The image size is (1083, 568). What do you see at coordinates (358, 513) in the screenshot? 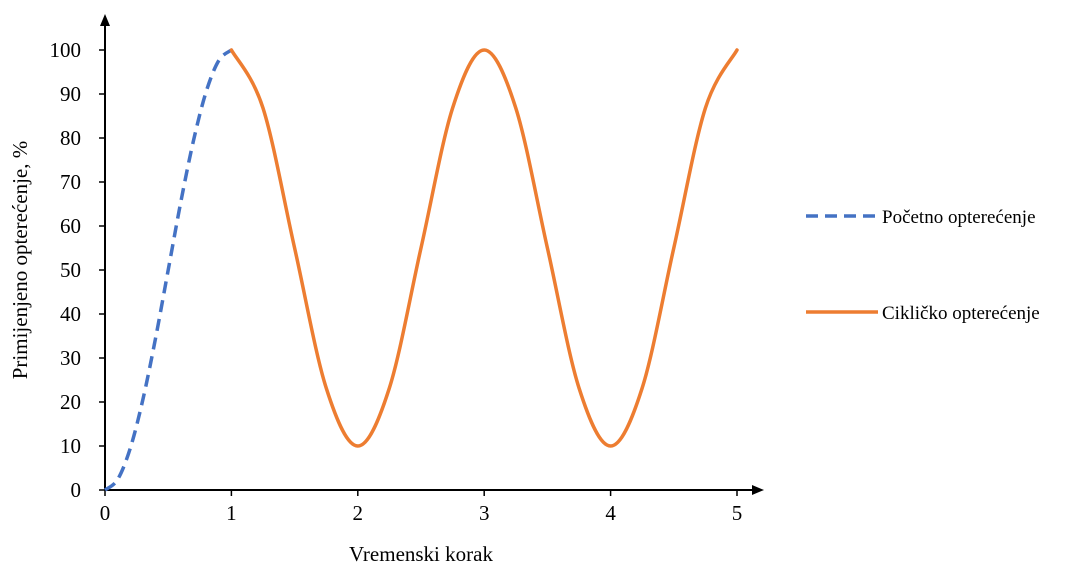
I see `x-tick-label: 2` at bounding box center [358, 513].